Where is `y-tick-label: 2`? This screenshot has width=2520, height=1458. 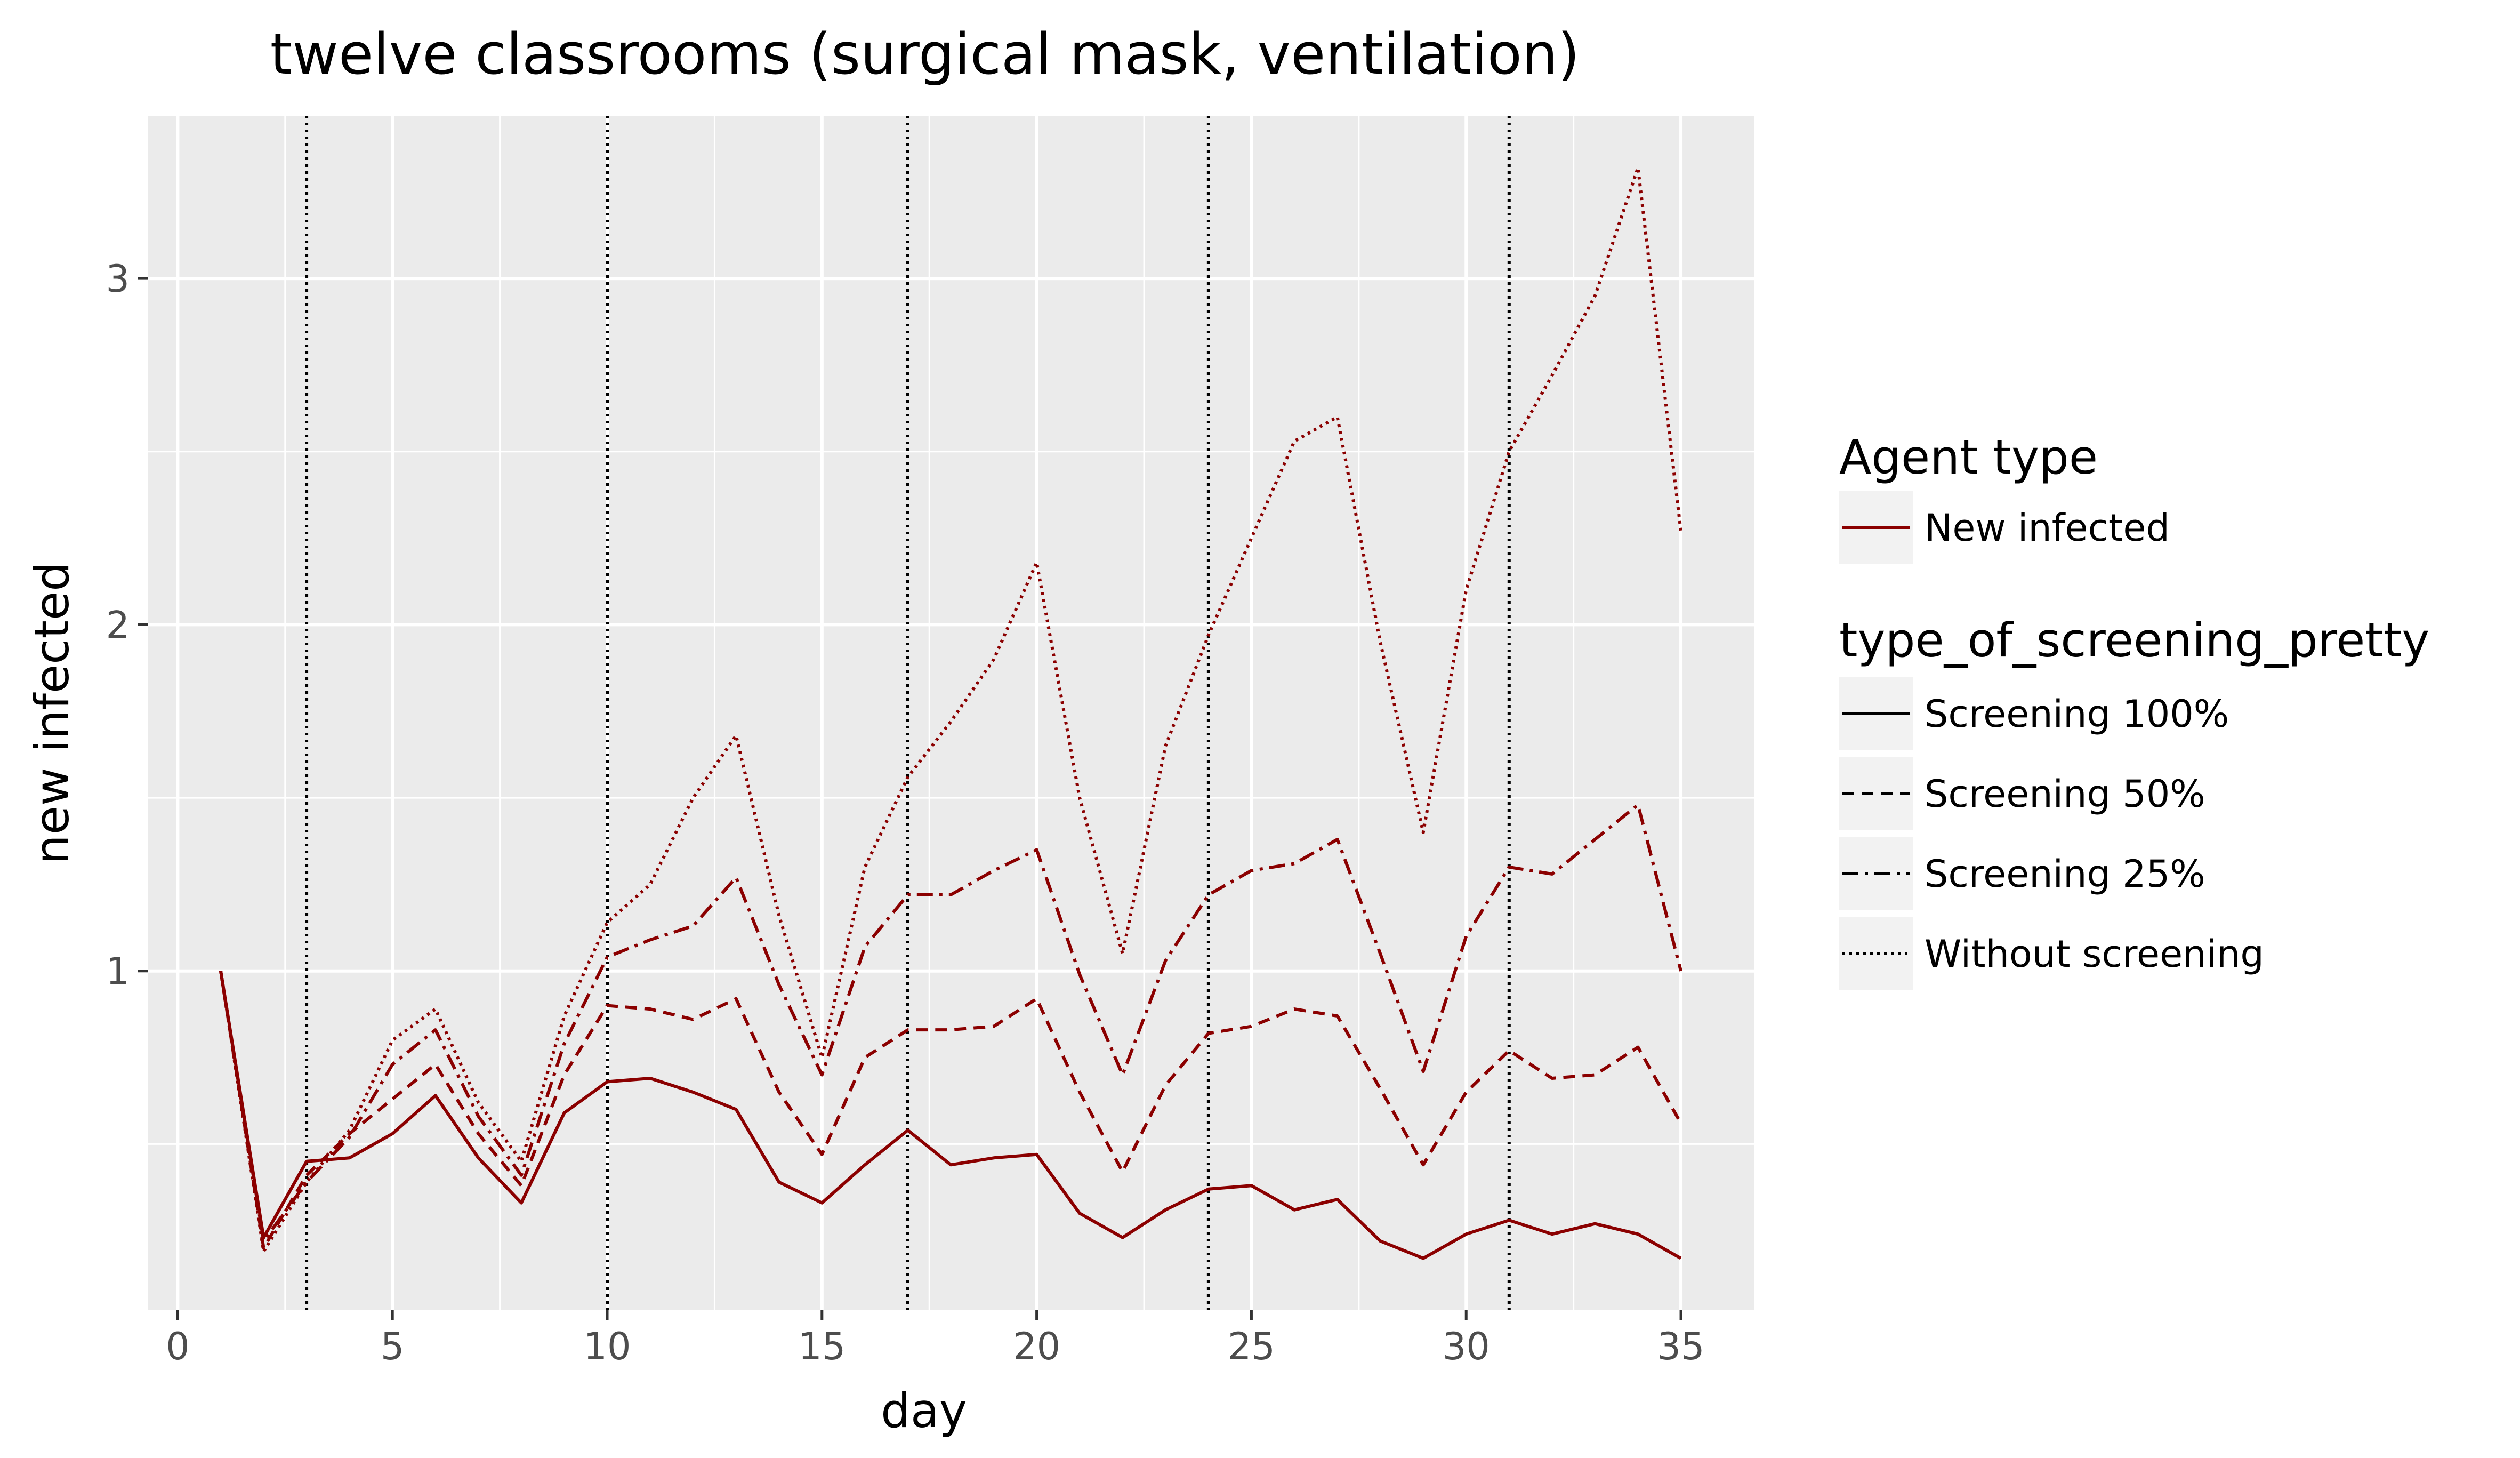
y-tick-label: 2 is located at coordinates (118, 625).